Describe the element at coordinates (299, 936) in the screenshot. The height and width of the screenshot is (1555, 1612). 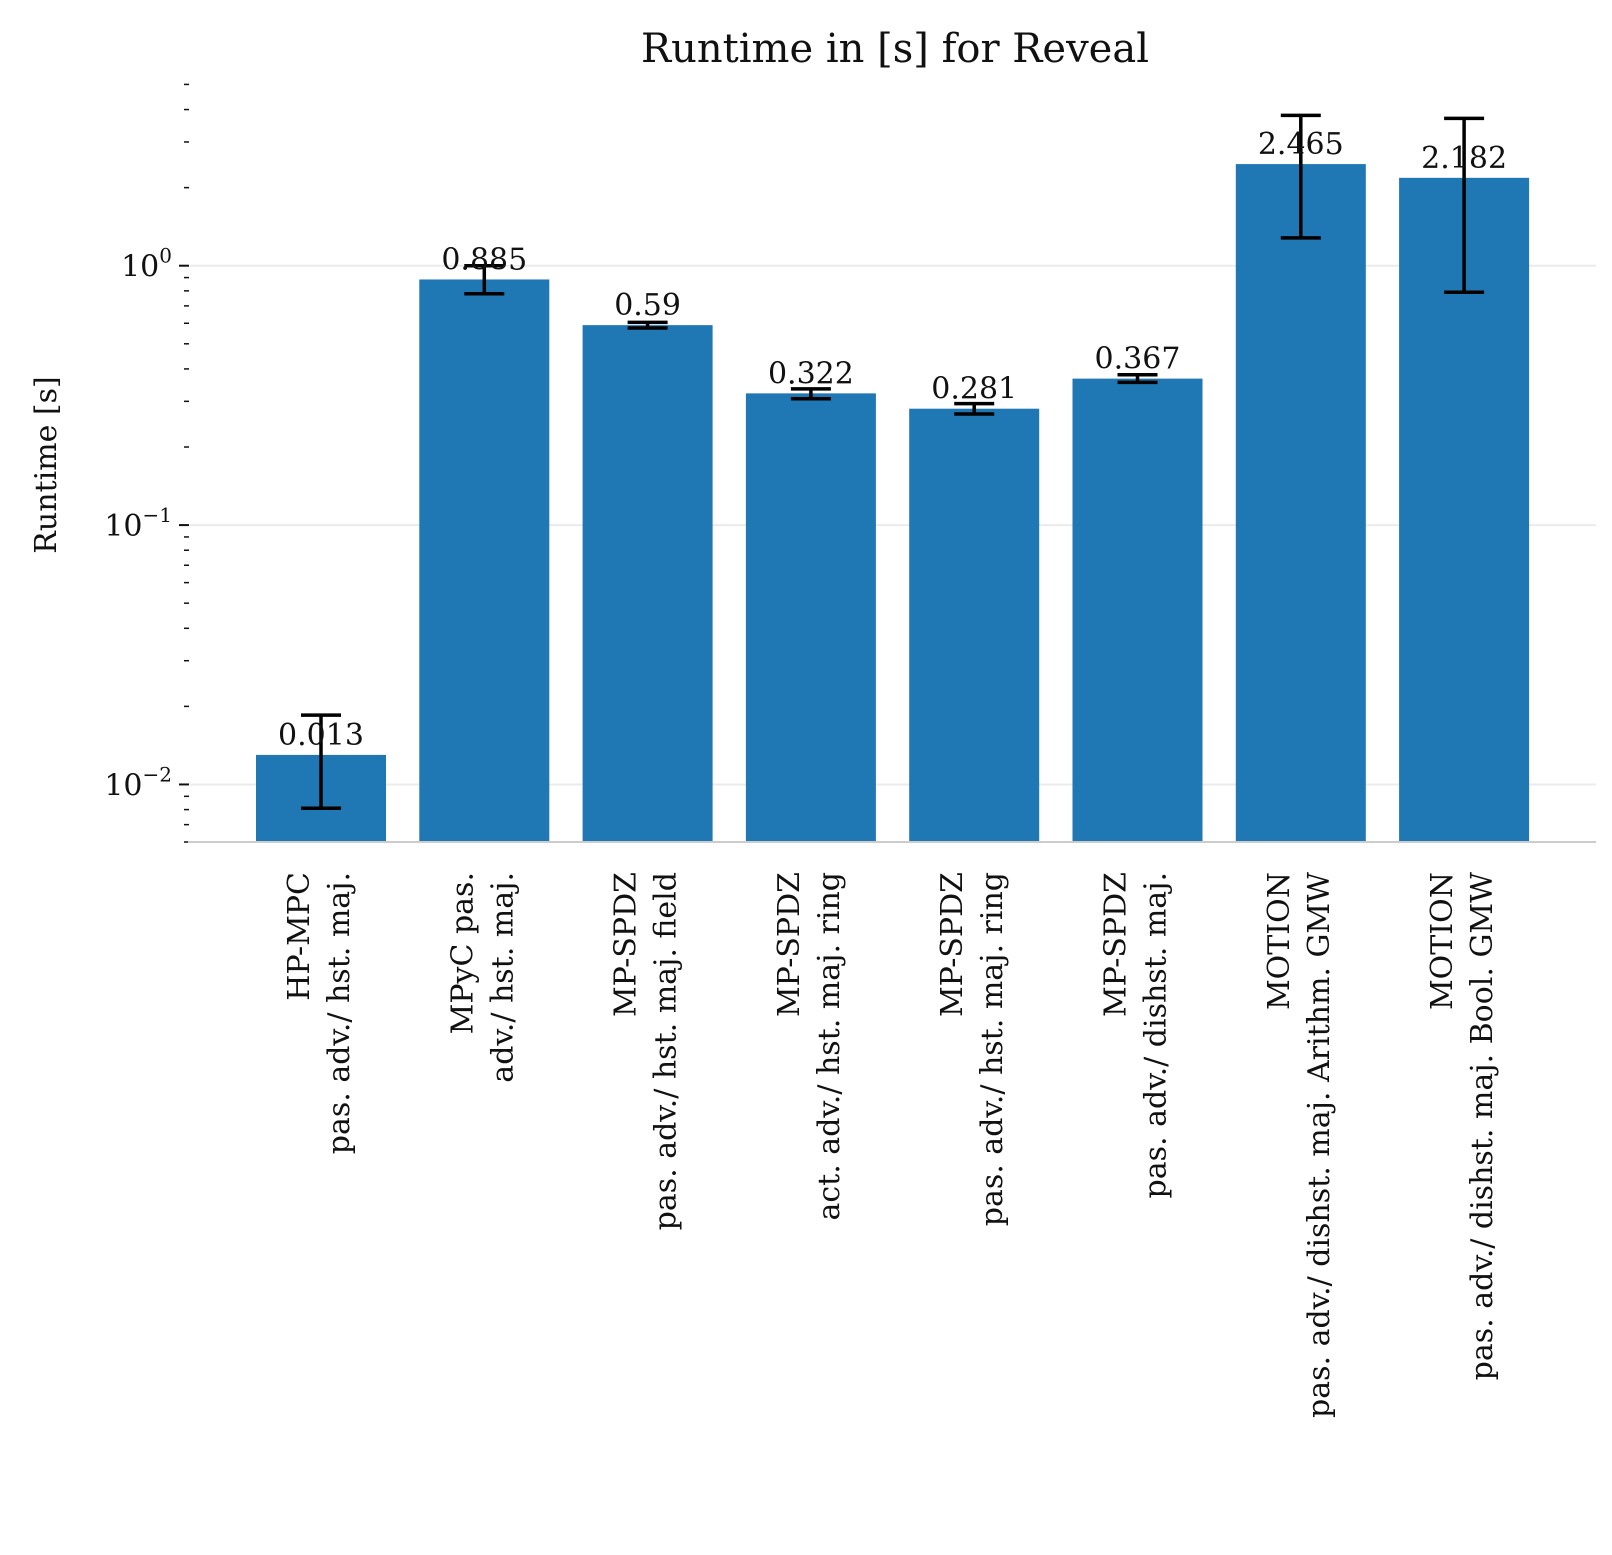
I see `x-tick-label-line1: HP-MPC` at that location.